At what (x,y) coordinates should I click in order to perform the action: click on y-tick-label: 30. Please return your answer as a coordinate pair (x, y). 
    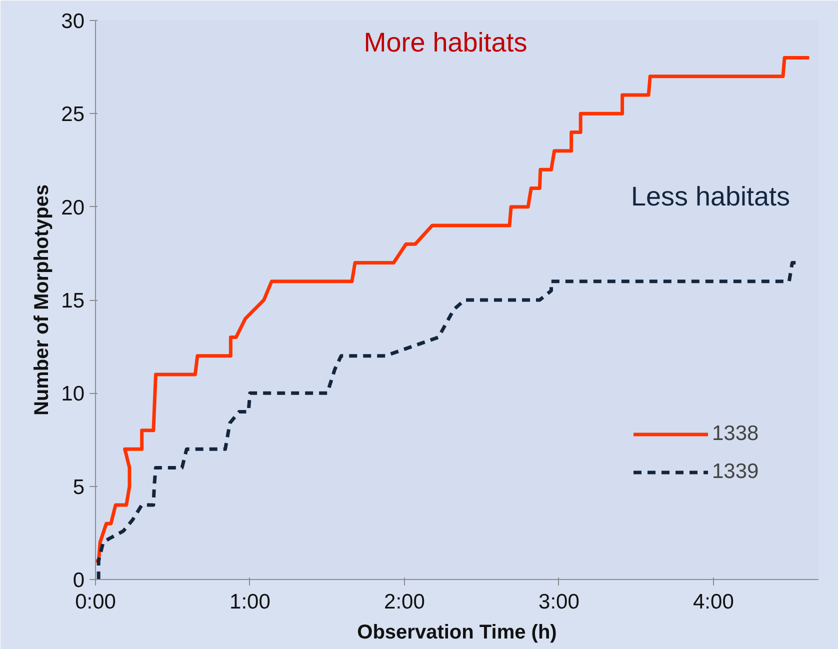
    Looking at the image, I should click on (72, 21).